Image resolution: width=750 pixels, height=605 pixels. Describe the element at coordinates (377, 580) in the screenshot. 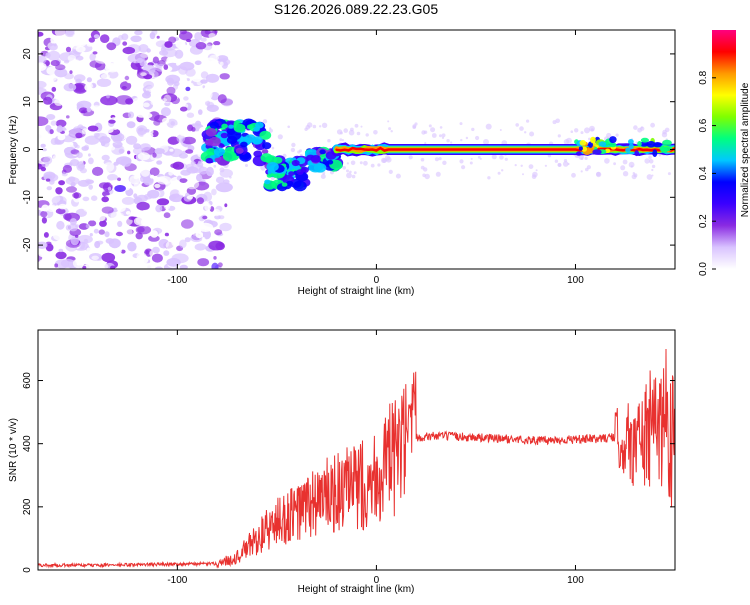

I see `x-tick-label: 0` at that location.